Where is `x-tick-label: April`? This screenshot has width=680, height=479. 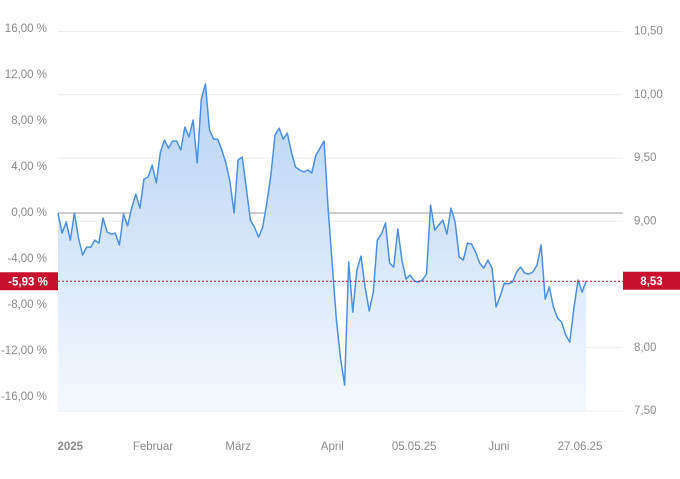
x-tick-label: April is located at coordinates (332, 447).